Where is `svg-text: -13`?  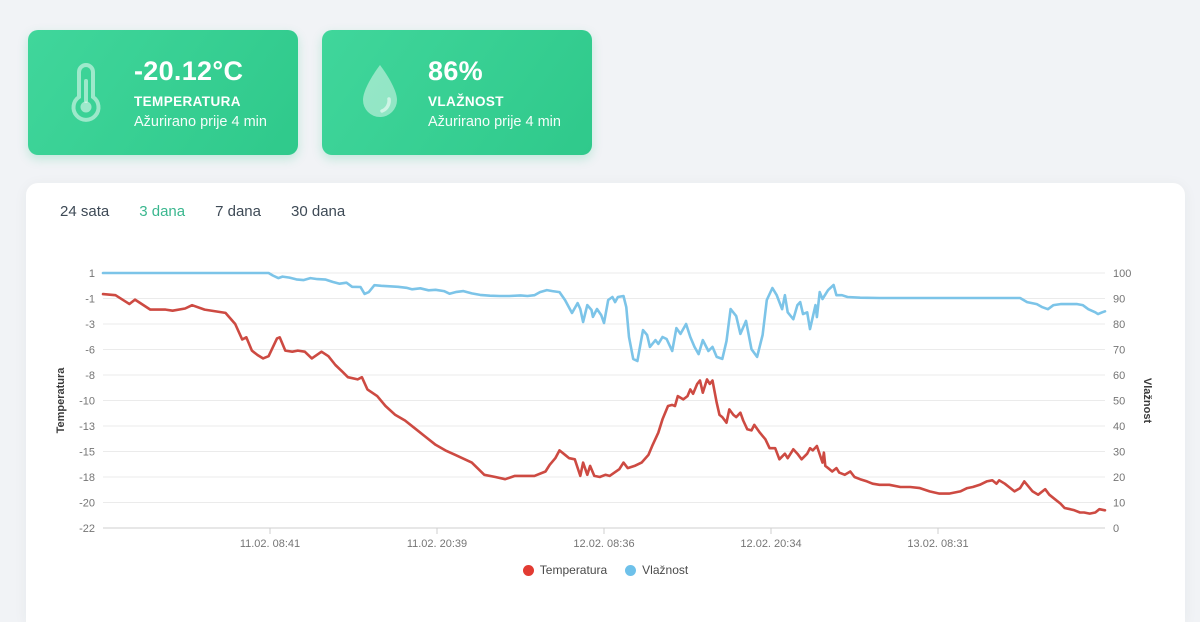 svg-text: -13 is located at coordinates (87, 427).